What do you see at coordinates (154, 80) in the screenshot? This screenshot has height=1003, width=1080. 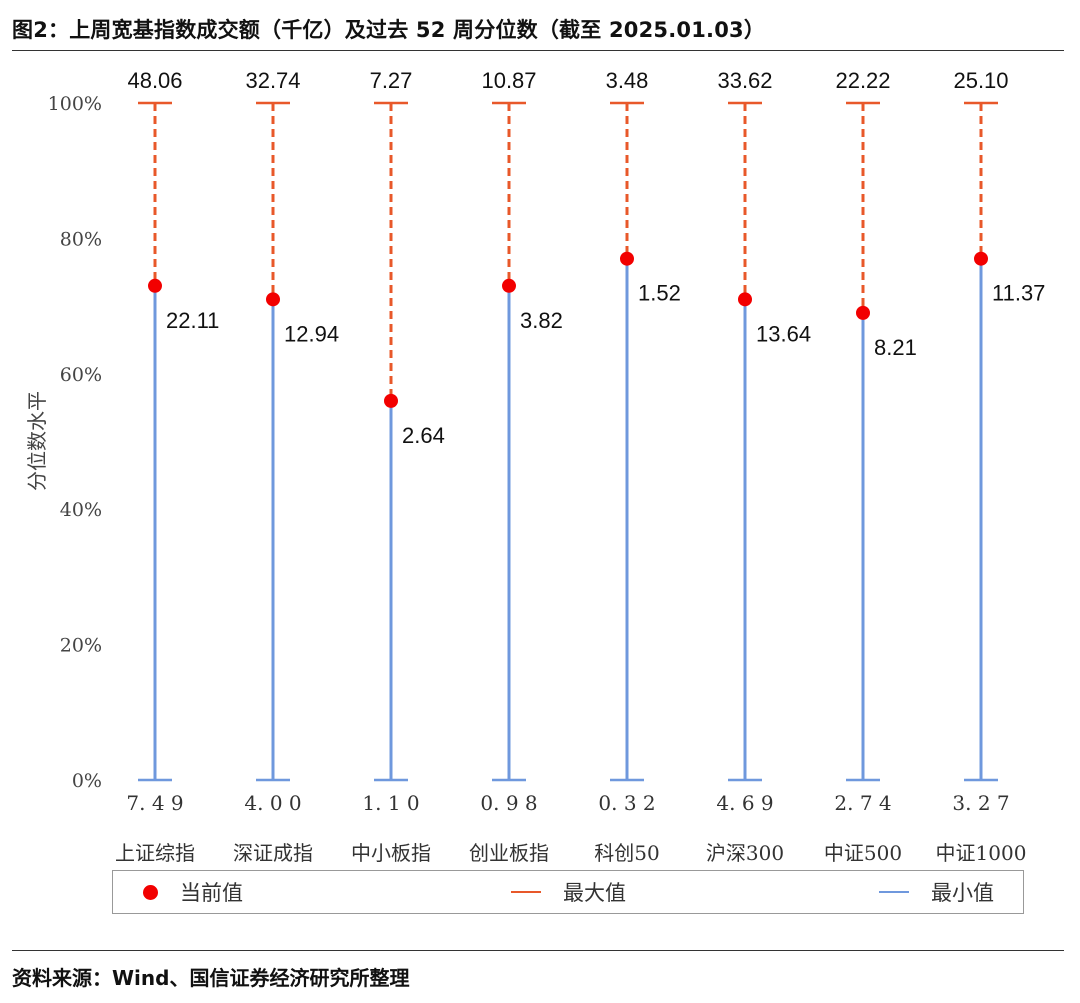 I see `max-value-label: 48.06` at bounding box center [154, 80].